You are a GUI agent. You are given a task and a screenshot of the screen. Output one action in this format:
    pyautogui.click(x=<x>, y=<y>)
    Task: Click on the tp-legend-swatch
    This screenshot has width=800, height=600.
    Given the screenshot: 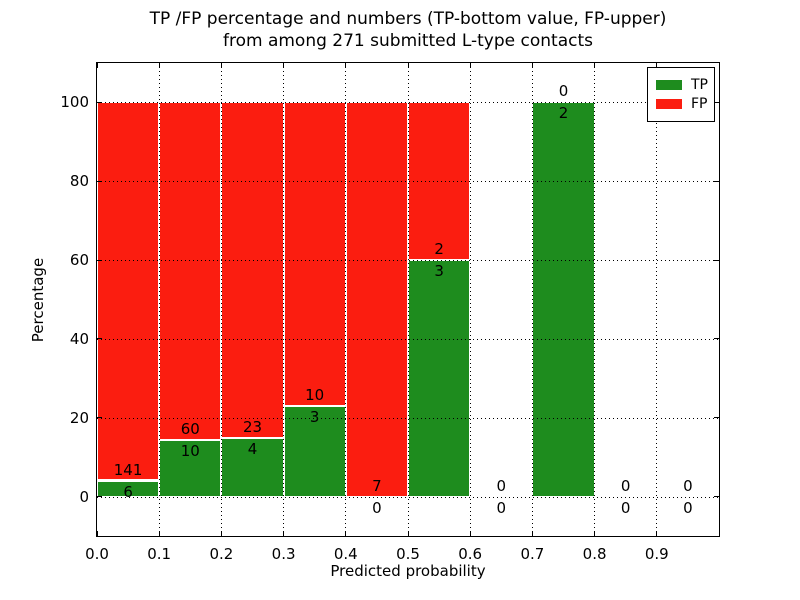 What is the action you would take?
    pyautogui.click(x=669, y=85)
    